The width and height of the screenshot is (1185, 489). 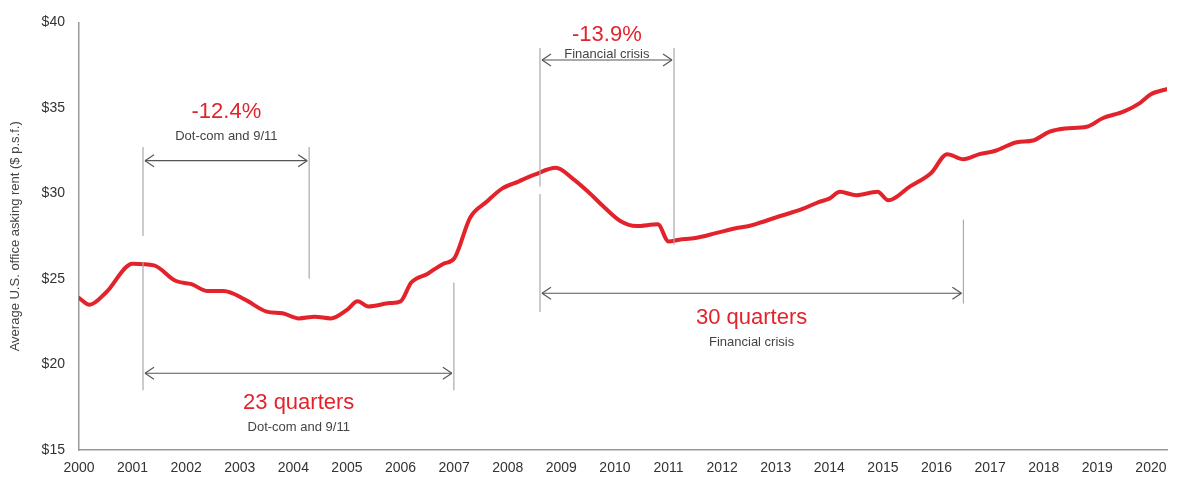 What do you see at coordinates (400, 467) in the screenshot?
I see `x-tick-label: 2006` at bounding box center [400, 467].